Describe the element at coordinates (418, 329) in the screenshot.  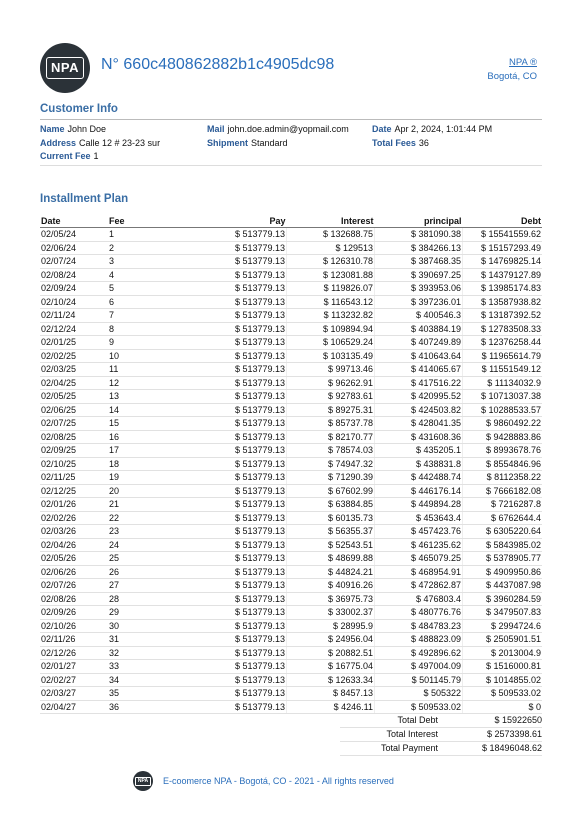
I see `cell-principal: $ 403884.19` at that location.